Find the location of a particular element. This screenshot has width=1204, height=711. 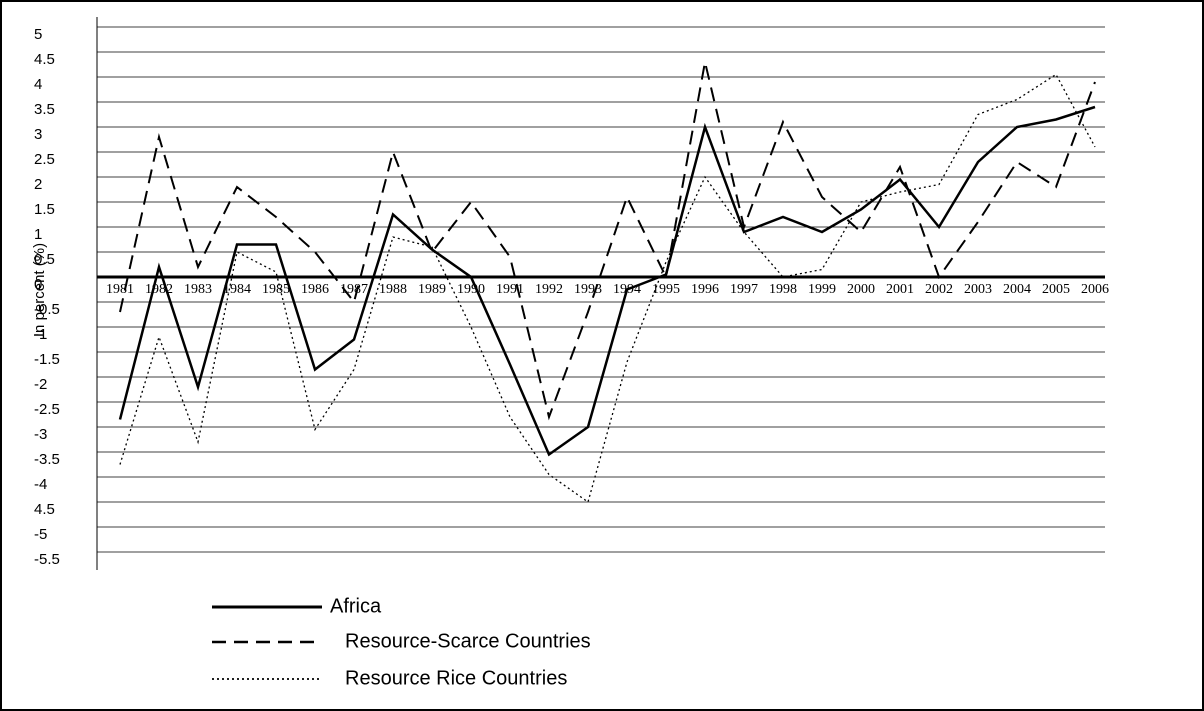

x-tick-label: 2003 is located at coordinates (978, 289).